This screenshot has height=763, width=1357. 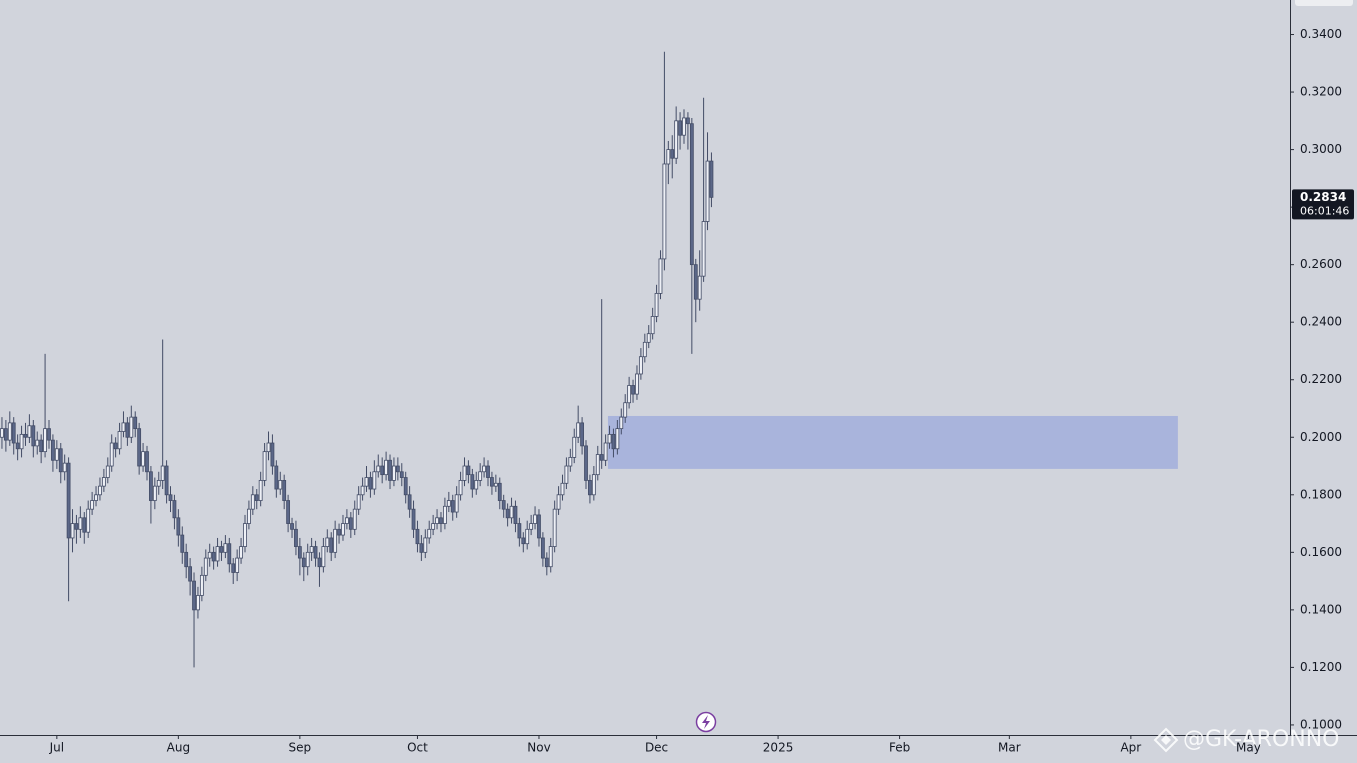 I want to click on x-tick-label: Nov, so click(x=538, y=748).